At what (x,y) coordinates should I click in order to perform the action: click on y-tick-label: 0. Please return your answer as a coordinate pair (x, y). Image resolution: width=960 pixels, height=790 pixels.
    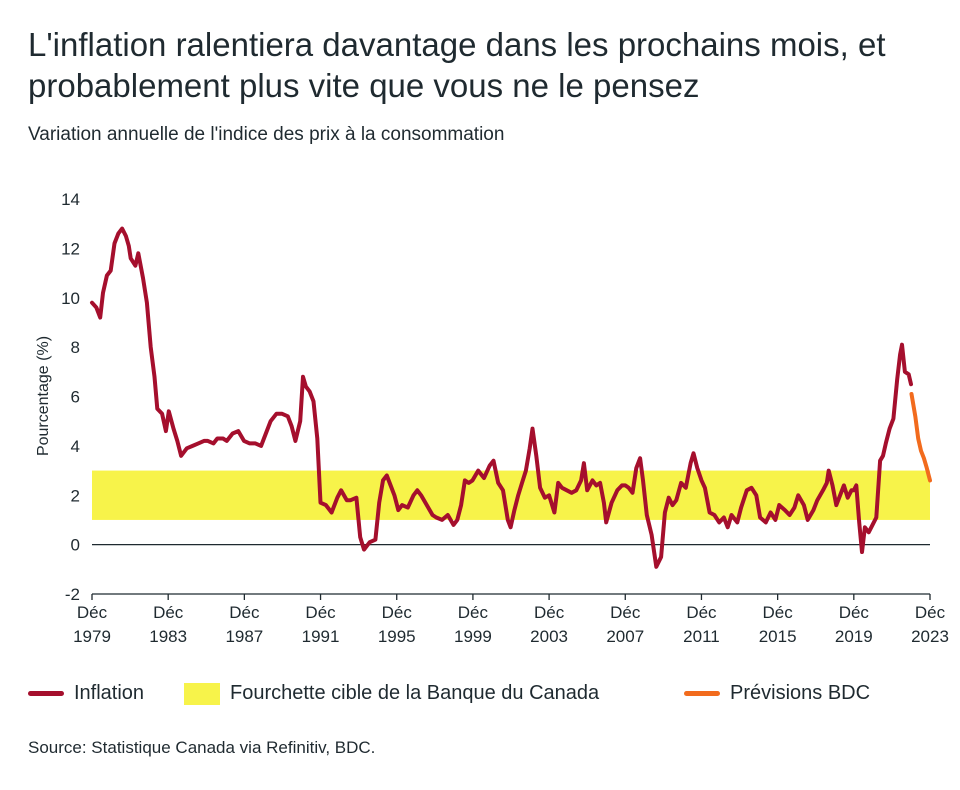
    Looking at the image, I should click on (75, 545).